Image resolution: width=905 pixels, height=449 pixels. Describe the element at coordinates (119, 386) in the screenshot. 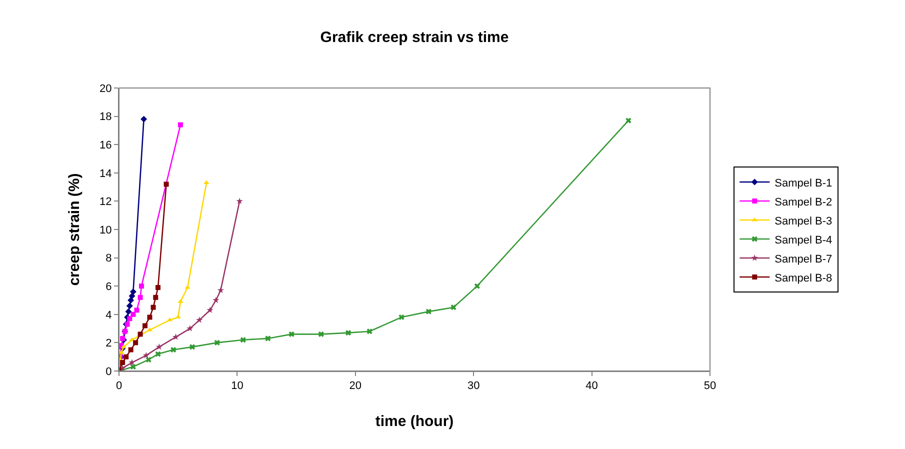

I see `x-tick-label: 0` at that location.